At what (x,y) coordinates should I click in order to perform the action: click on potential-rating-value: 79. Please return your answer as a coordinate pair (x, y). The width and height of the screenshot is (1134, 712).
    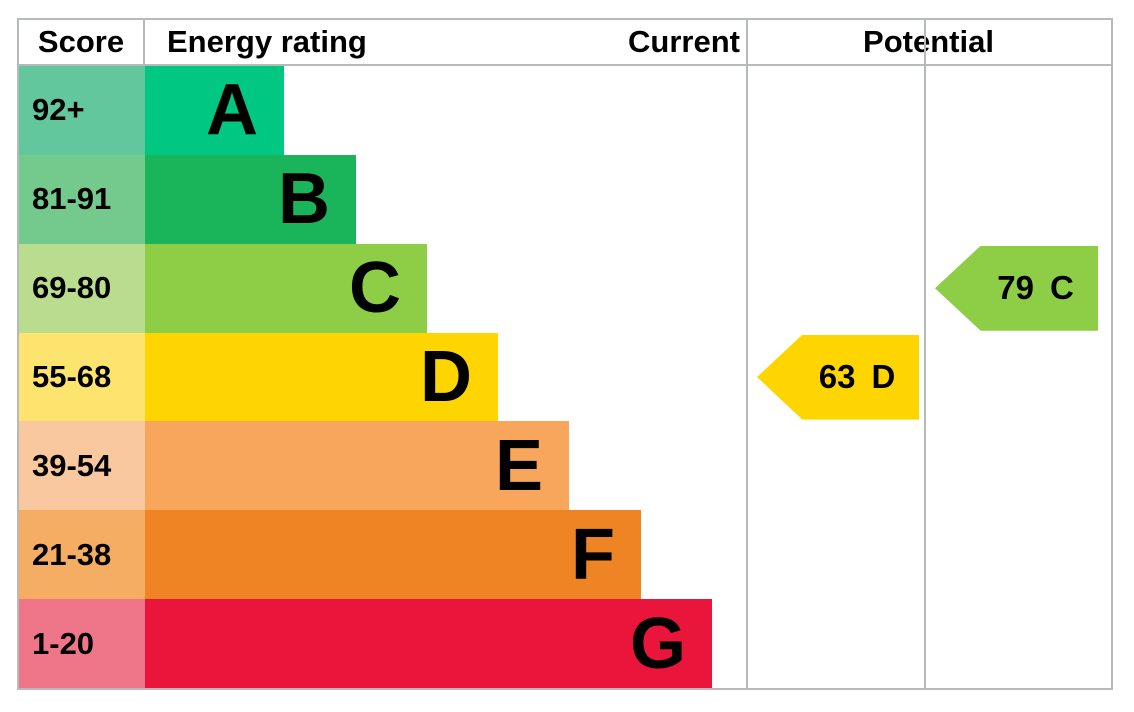
    Looking at the image, I should click on (1015, 288).